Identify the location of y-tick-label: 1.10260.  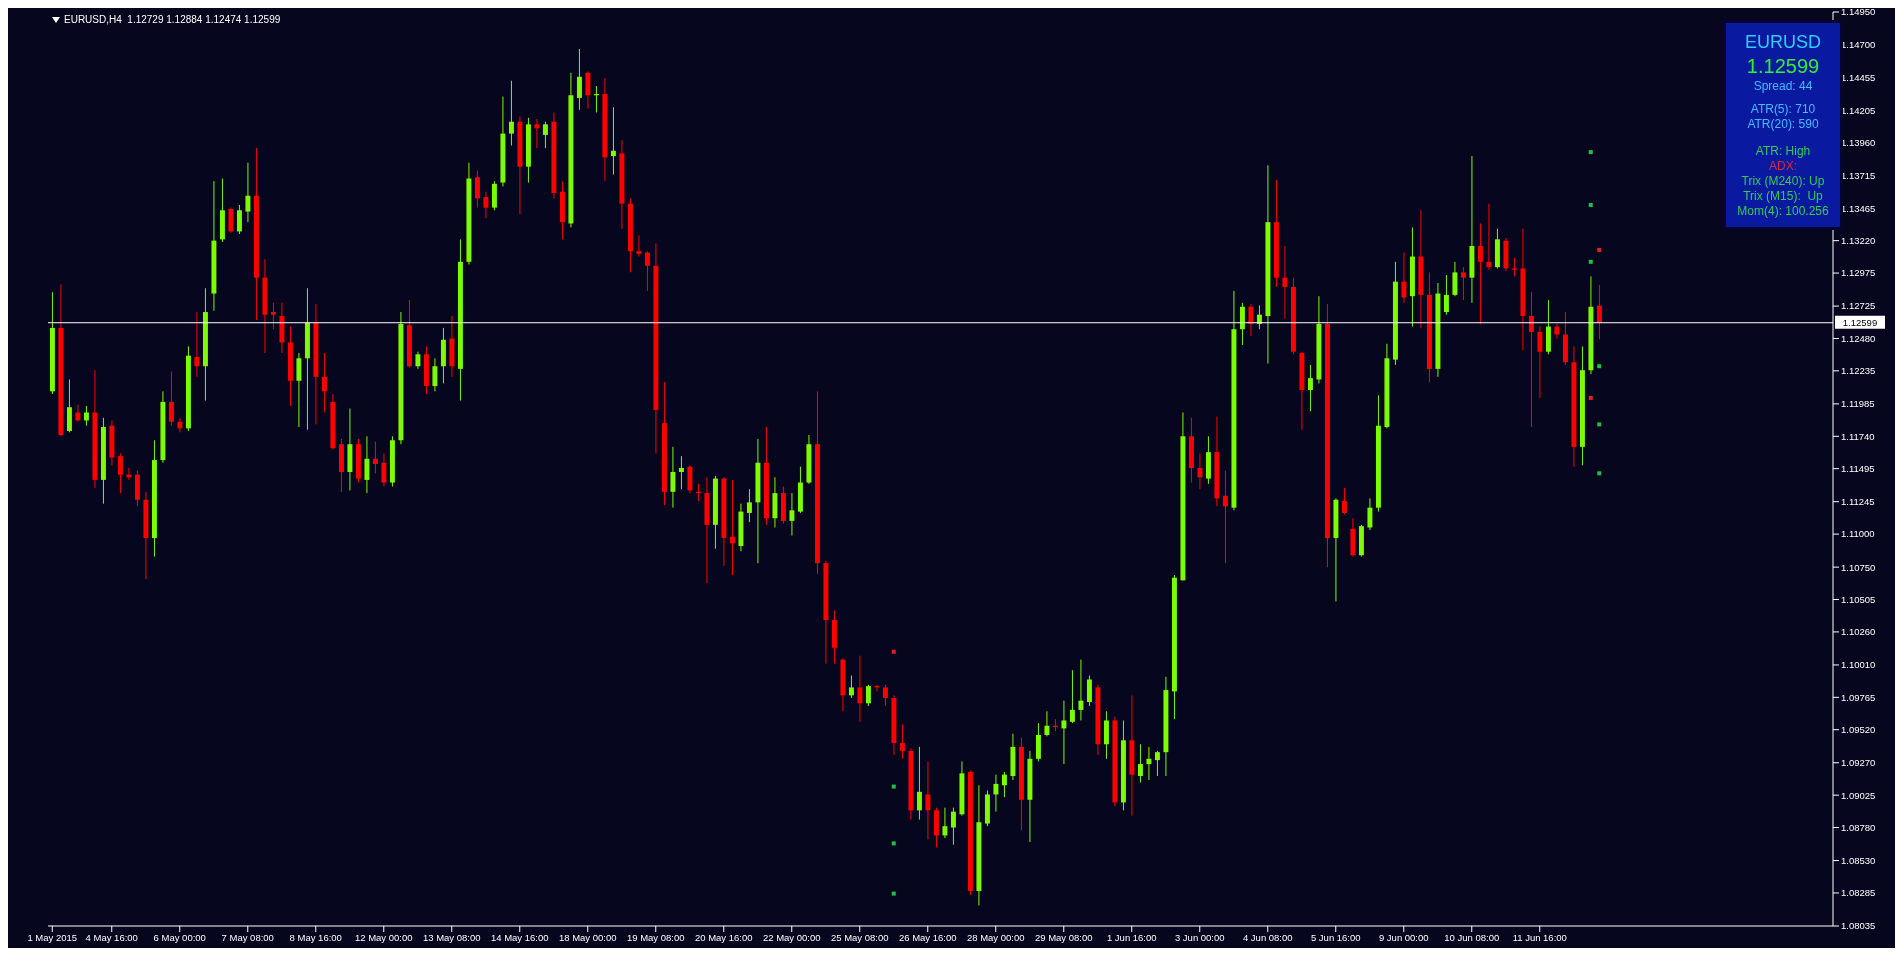
(1858, 632).